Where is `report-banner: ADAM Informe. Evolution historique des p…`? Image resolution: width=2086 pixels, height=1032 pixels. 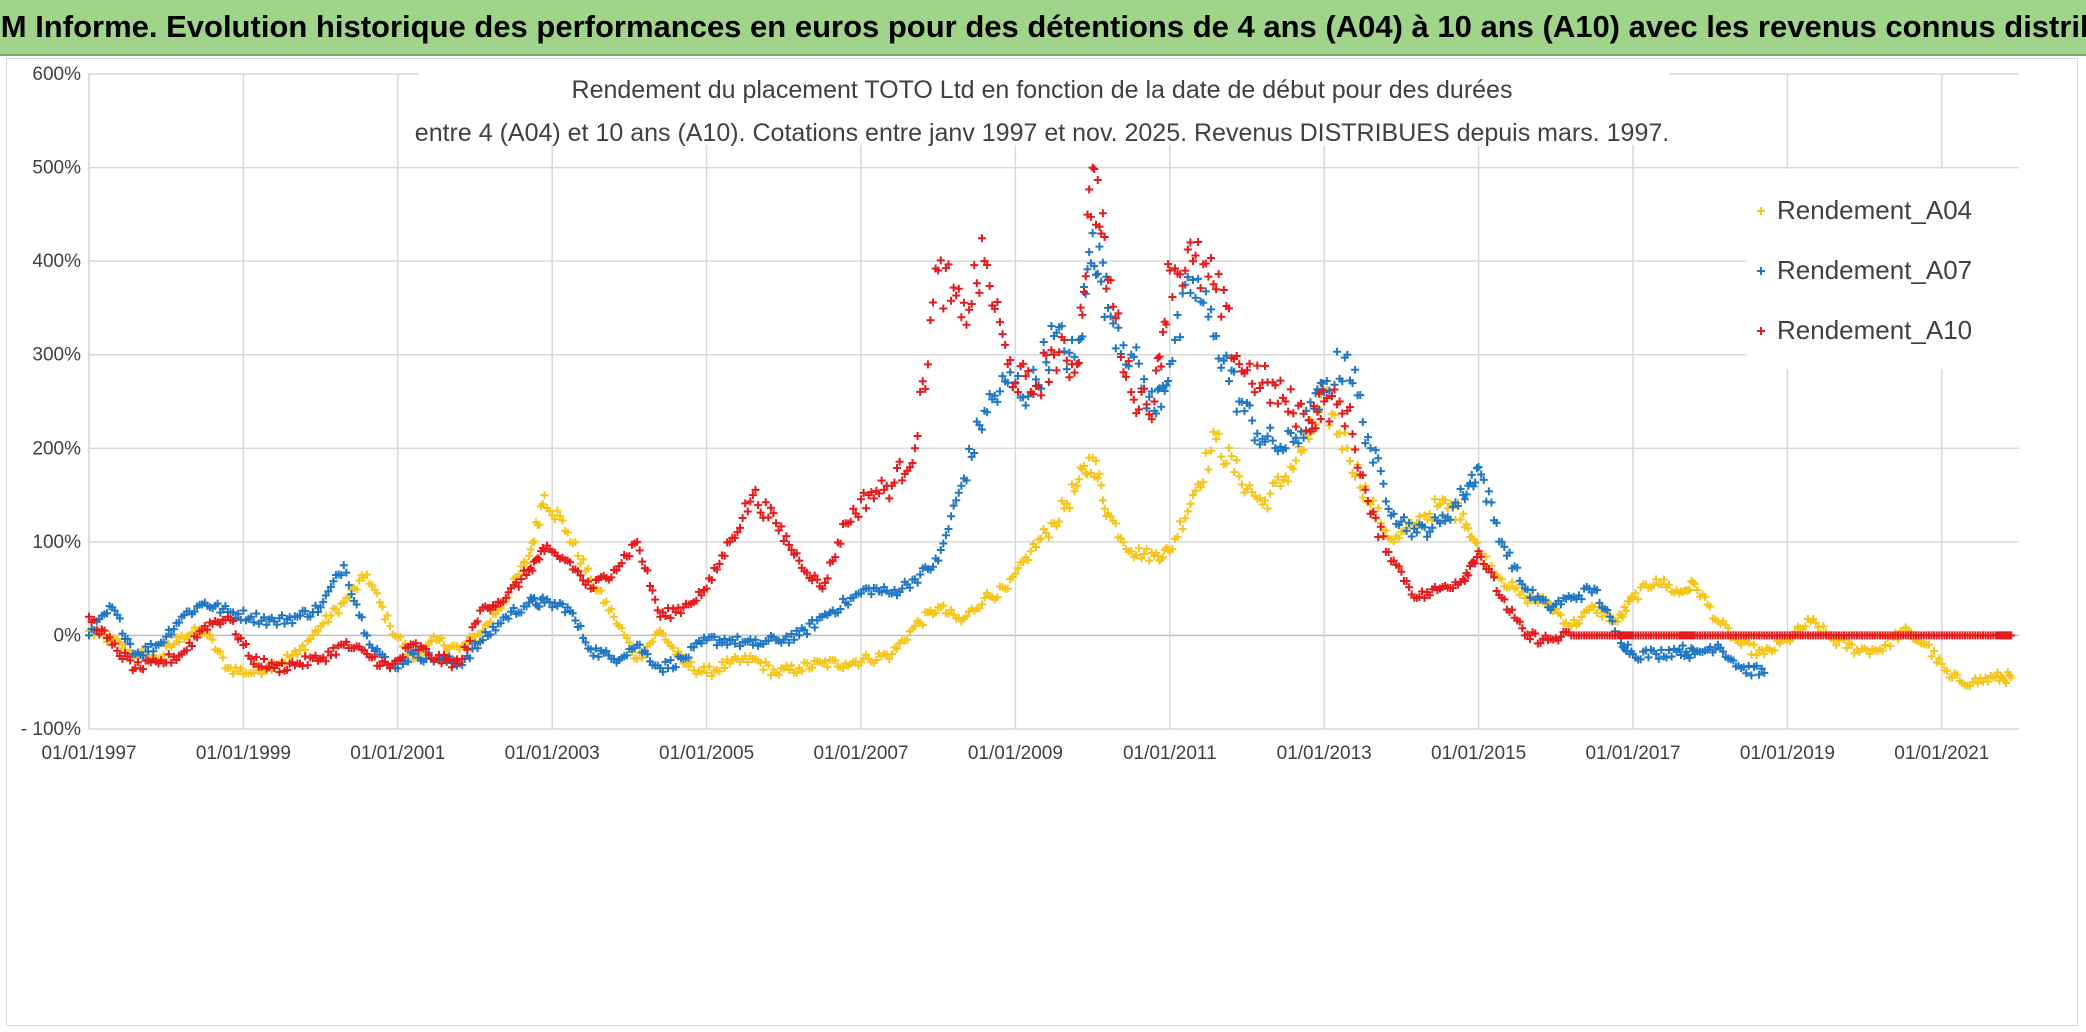 report-banner: ADAM Informe. Evolution historique des p… is located at coordinates (1043, 28).